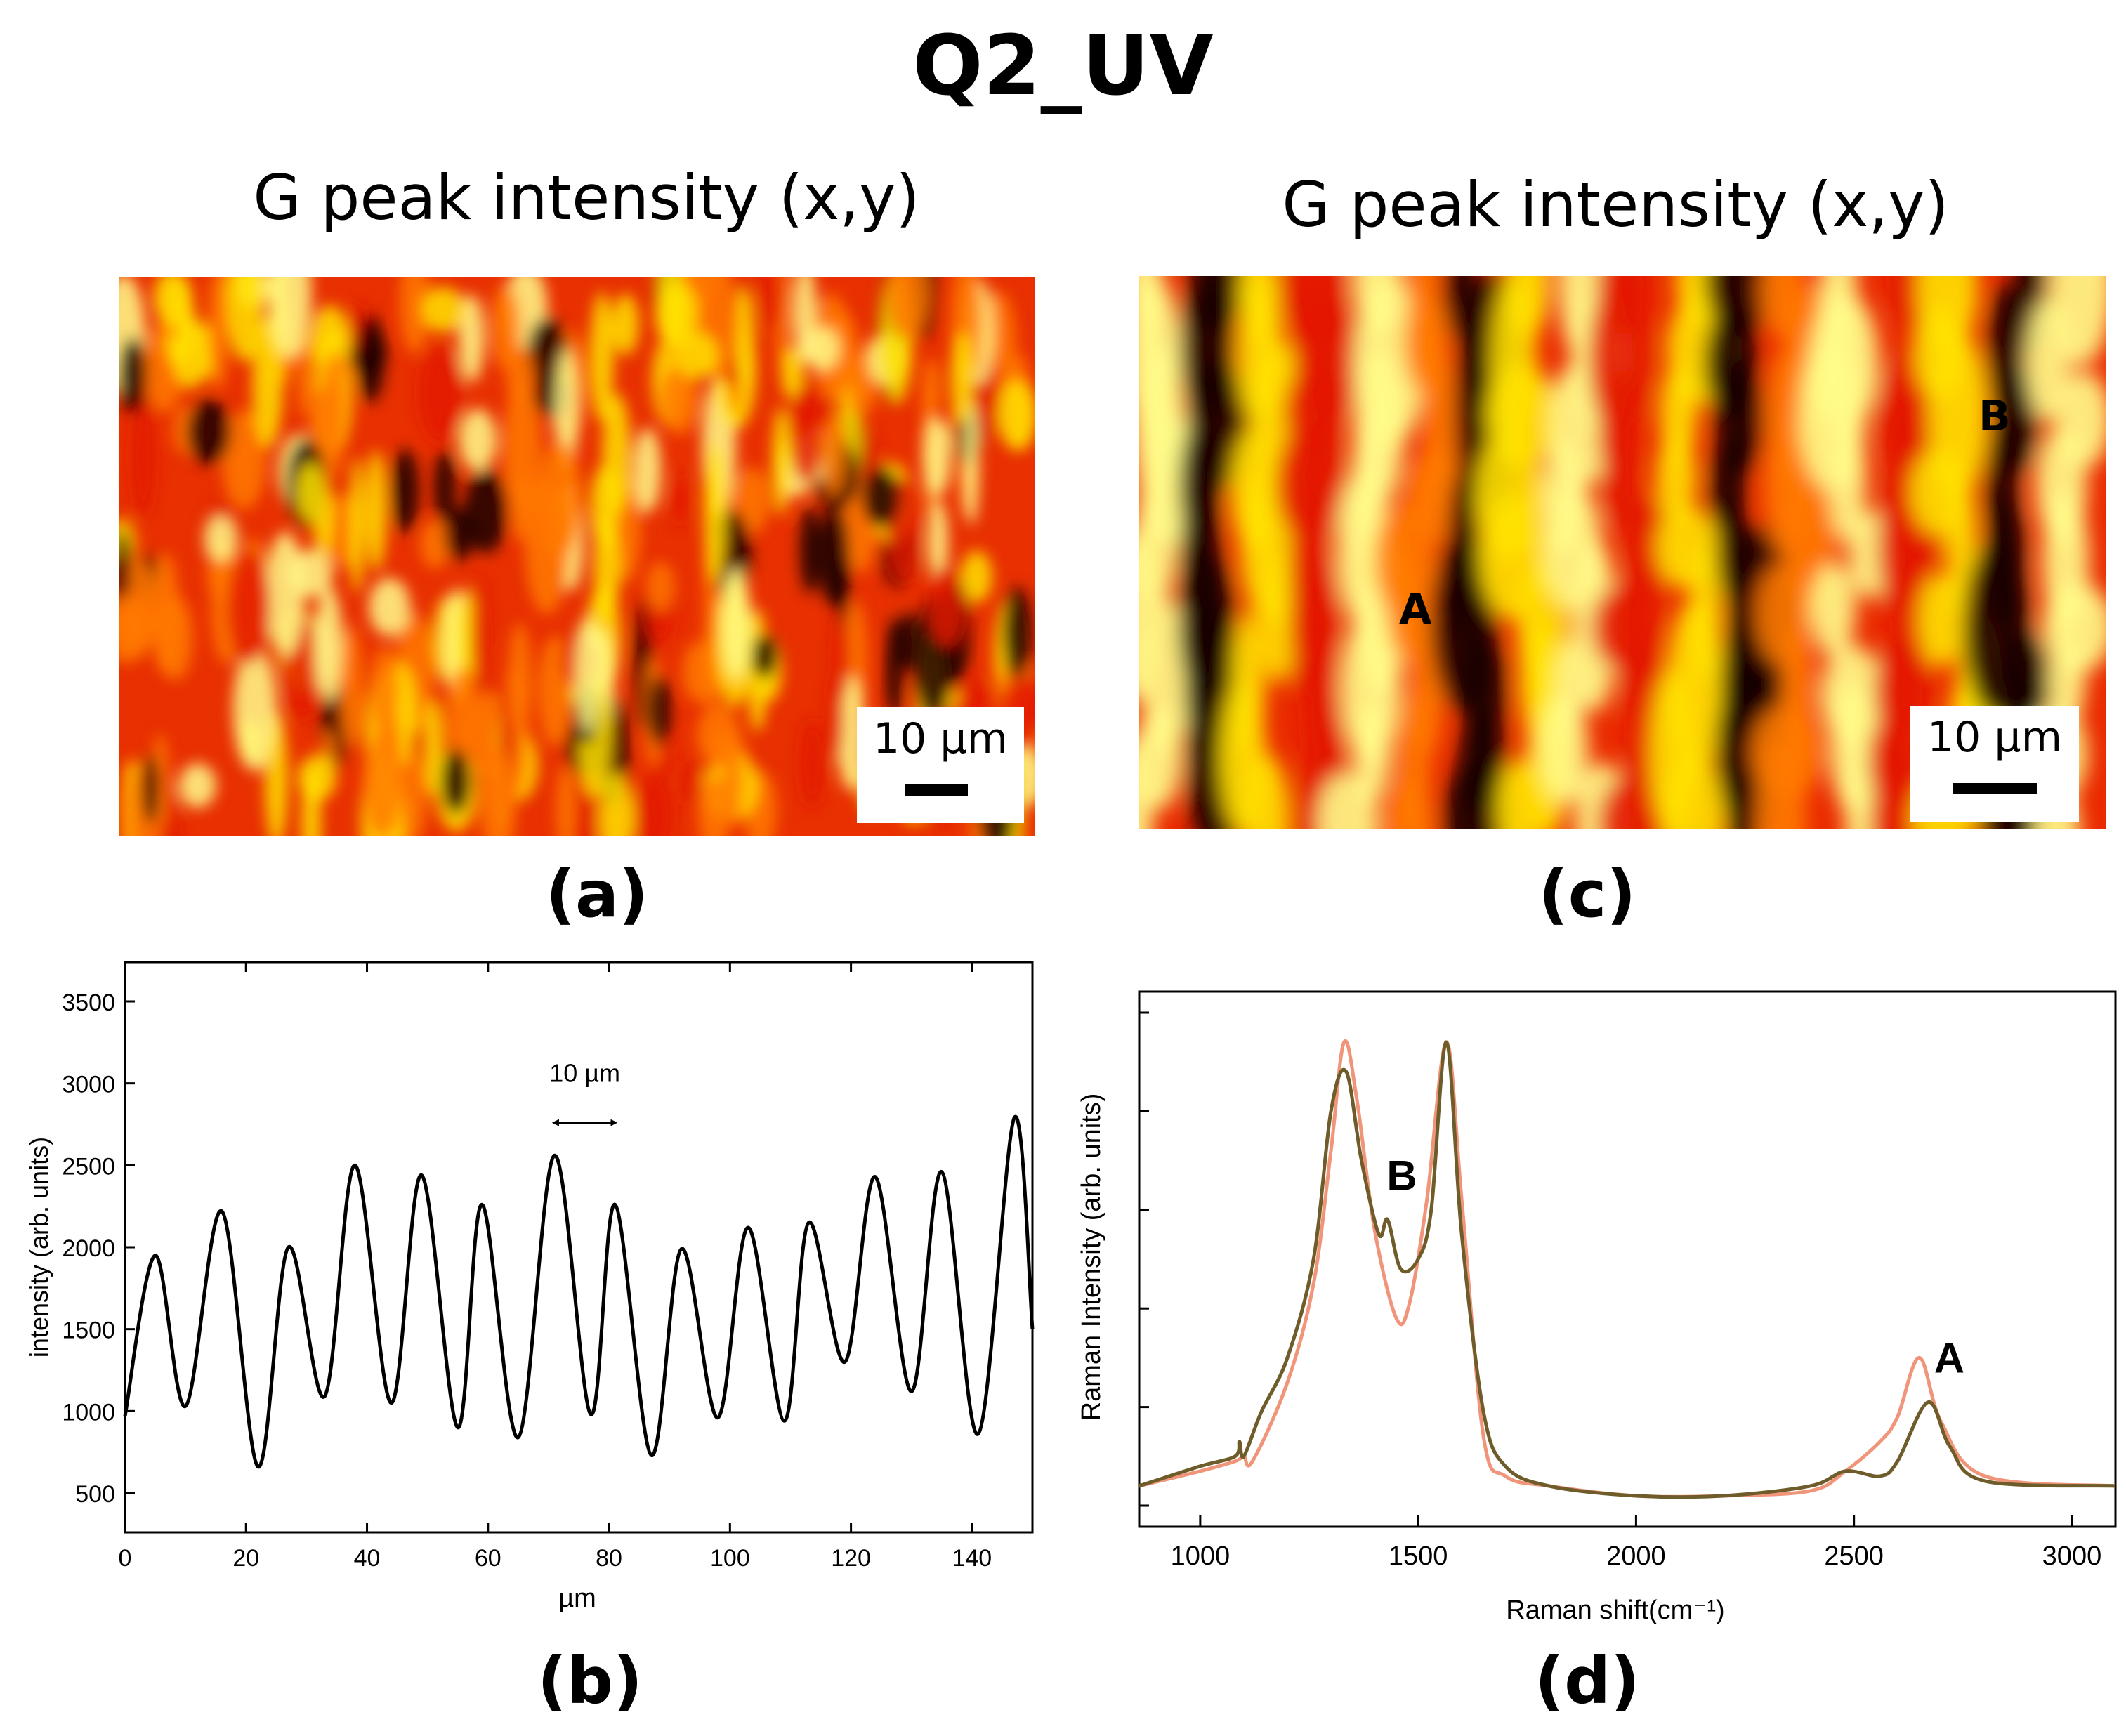  Describe the element at coordinates (1587, 894) in the screenshot. I see `panel-label-c: (c)` at that location.